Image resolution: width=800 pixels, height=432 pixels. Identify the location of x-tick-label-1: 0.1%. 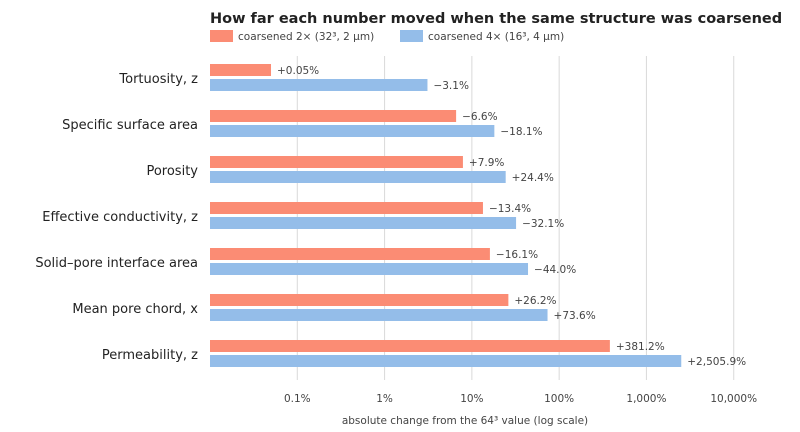
(297, 399).